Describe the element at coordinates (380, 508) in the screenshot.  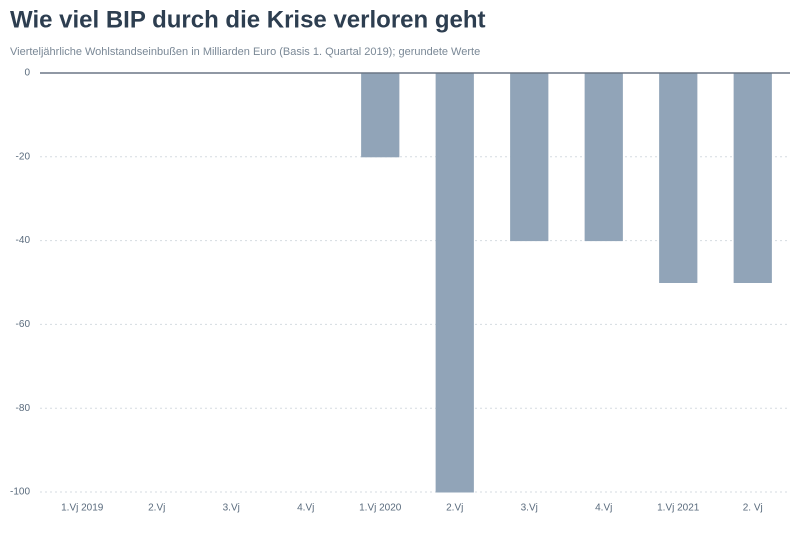
I see `x-tick-label: 1.Vj 2020` at that location.